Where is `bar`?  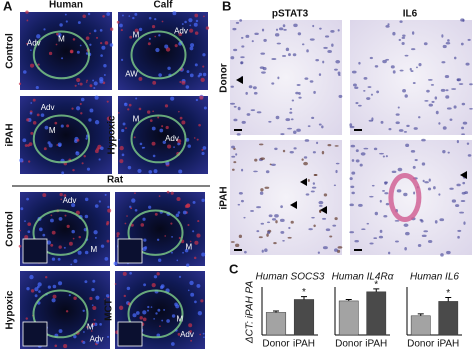 bar is located at coordinates (420, 325).